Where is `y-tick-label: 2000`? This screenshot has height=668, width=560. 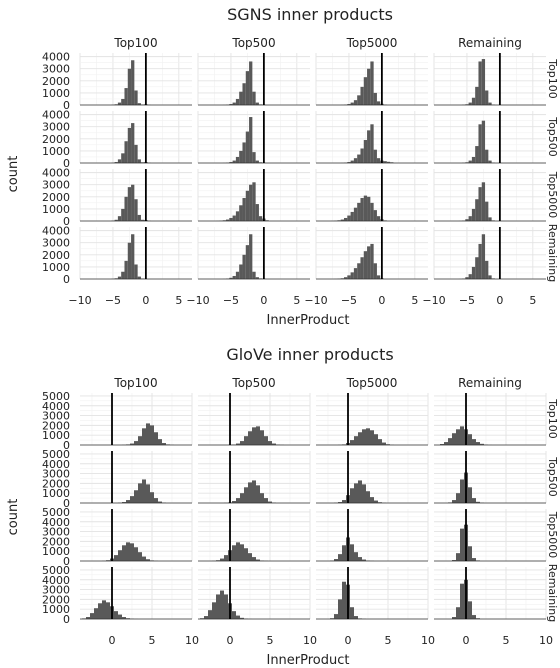 y-tick-label: 2000 is located at coordinates (56, 81).